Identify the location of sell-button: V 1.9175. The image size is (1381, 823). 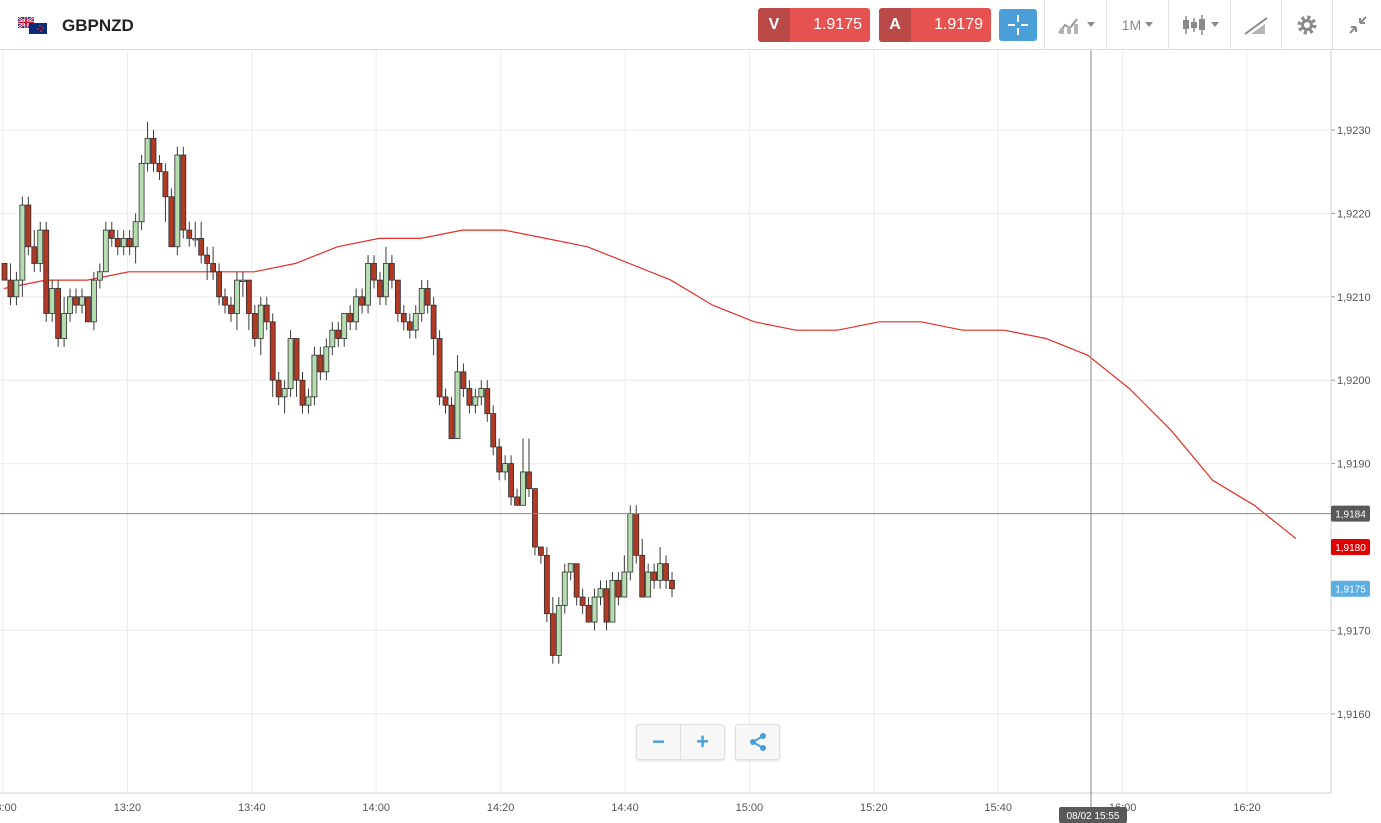
(814, 25).